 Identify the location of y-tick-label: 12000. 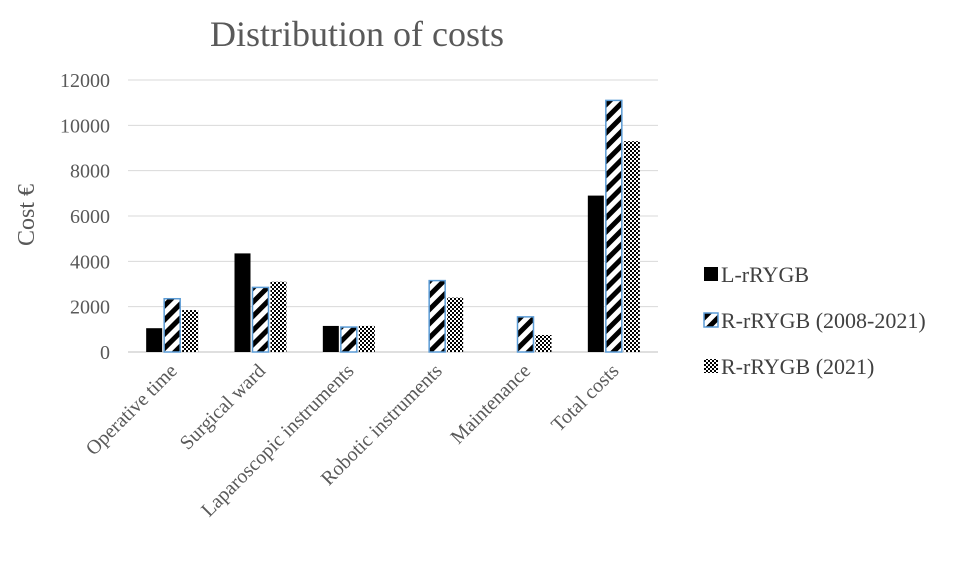
(85, 81).